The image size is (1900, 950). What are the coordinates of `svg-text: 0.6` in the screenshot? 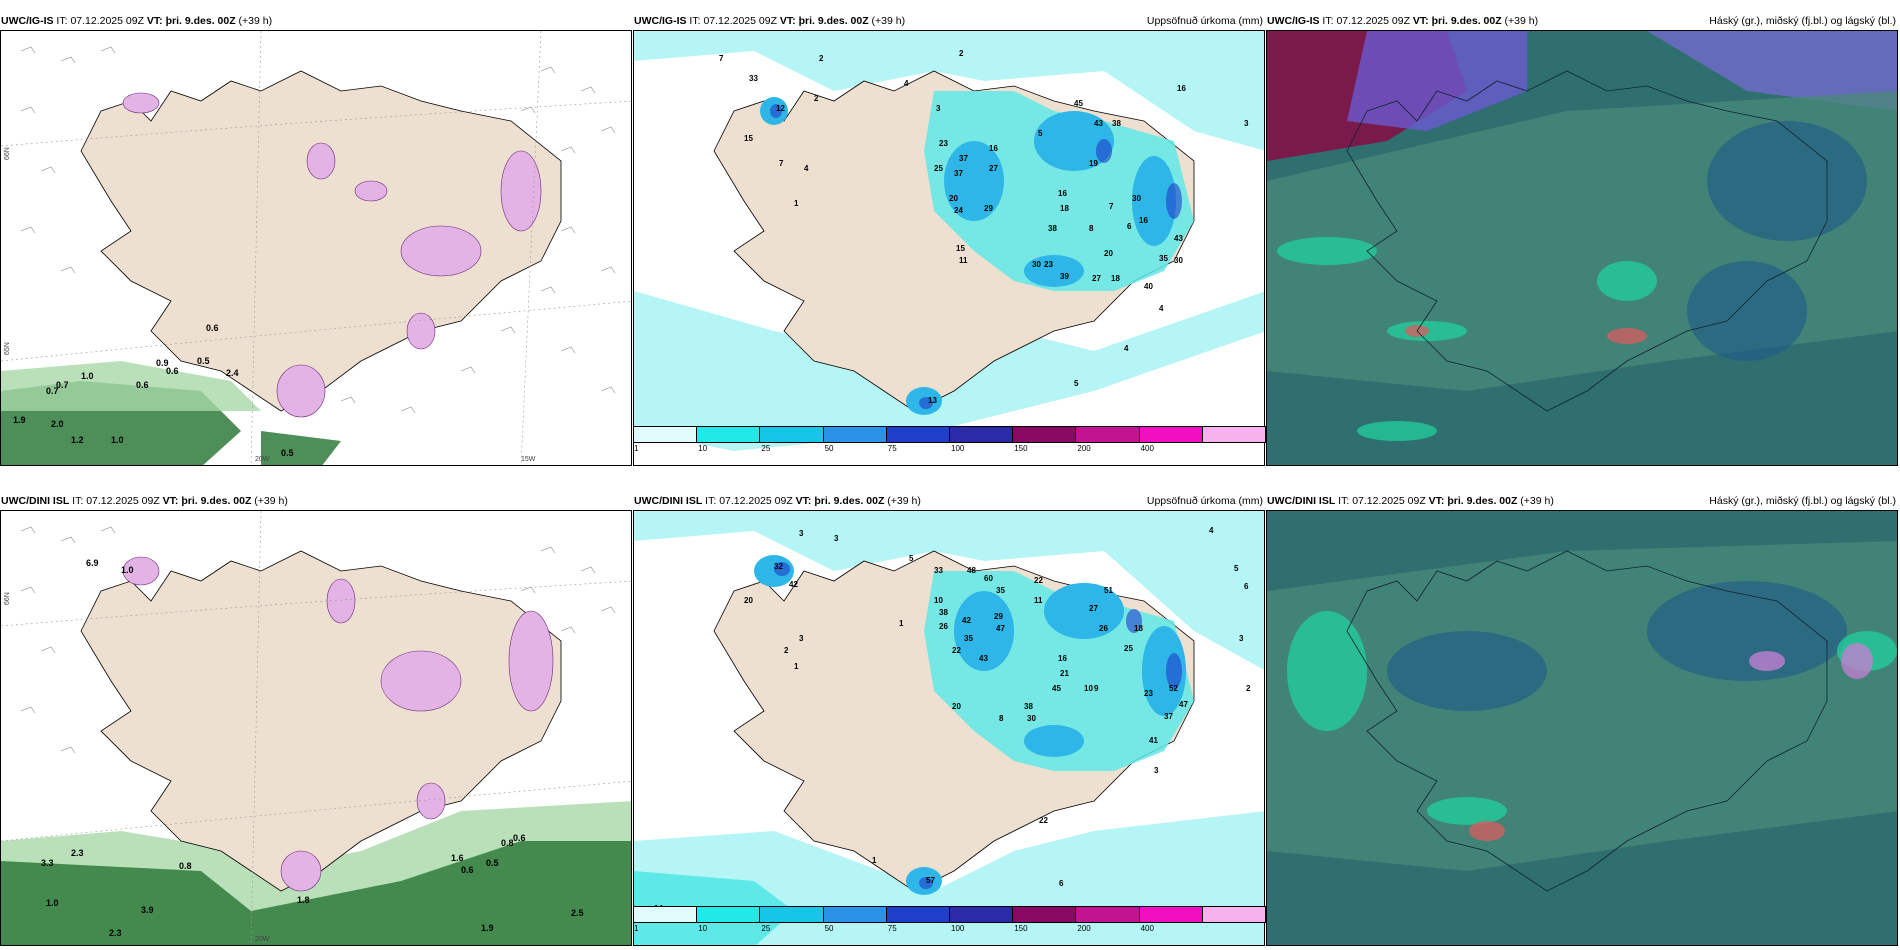 It's located at (172, 371).